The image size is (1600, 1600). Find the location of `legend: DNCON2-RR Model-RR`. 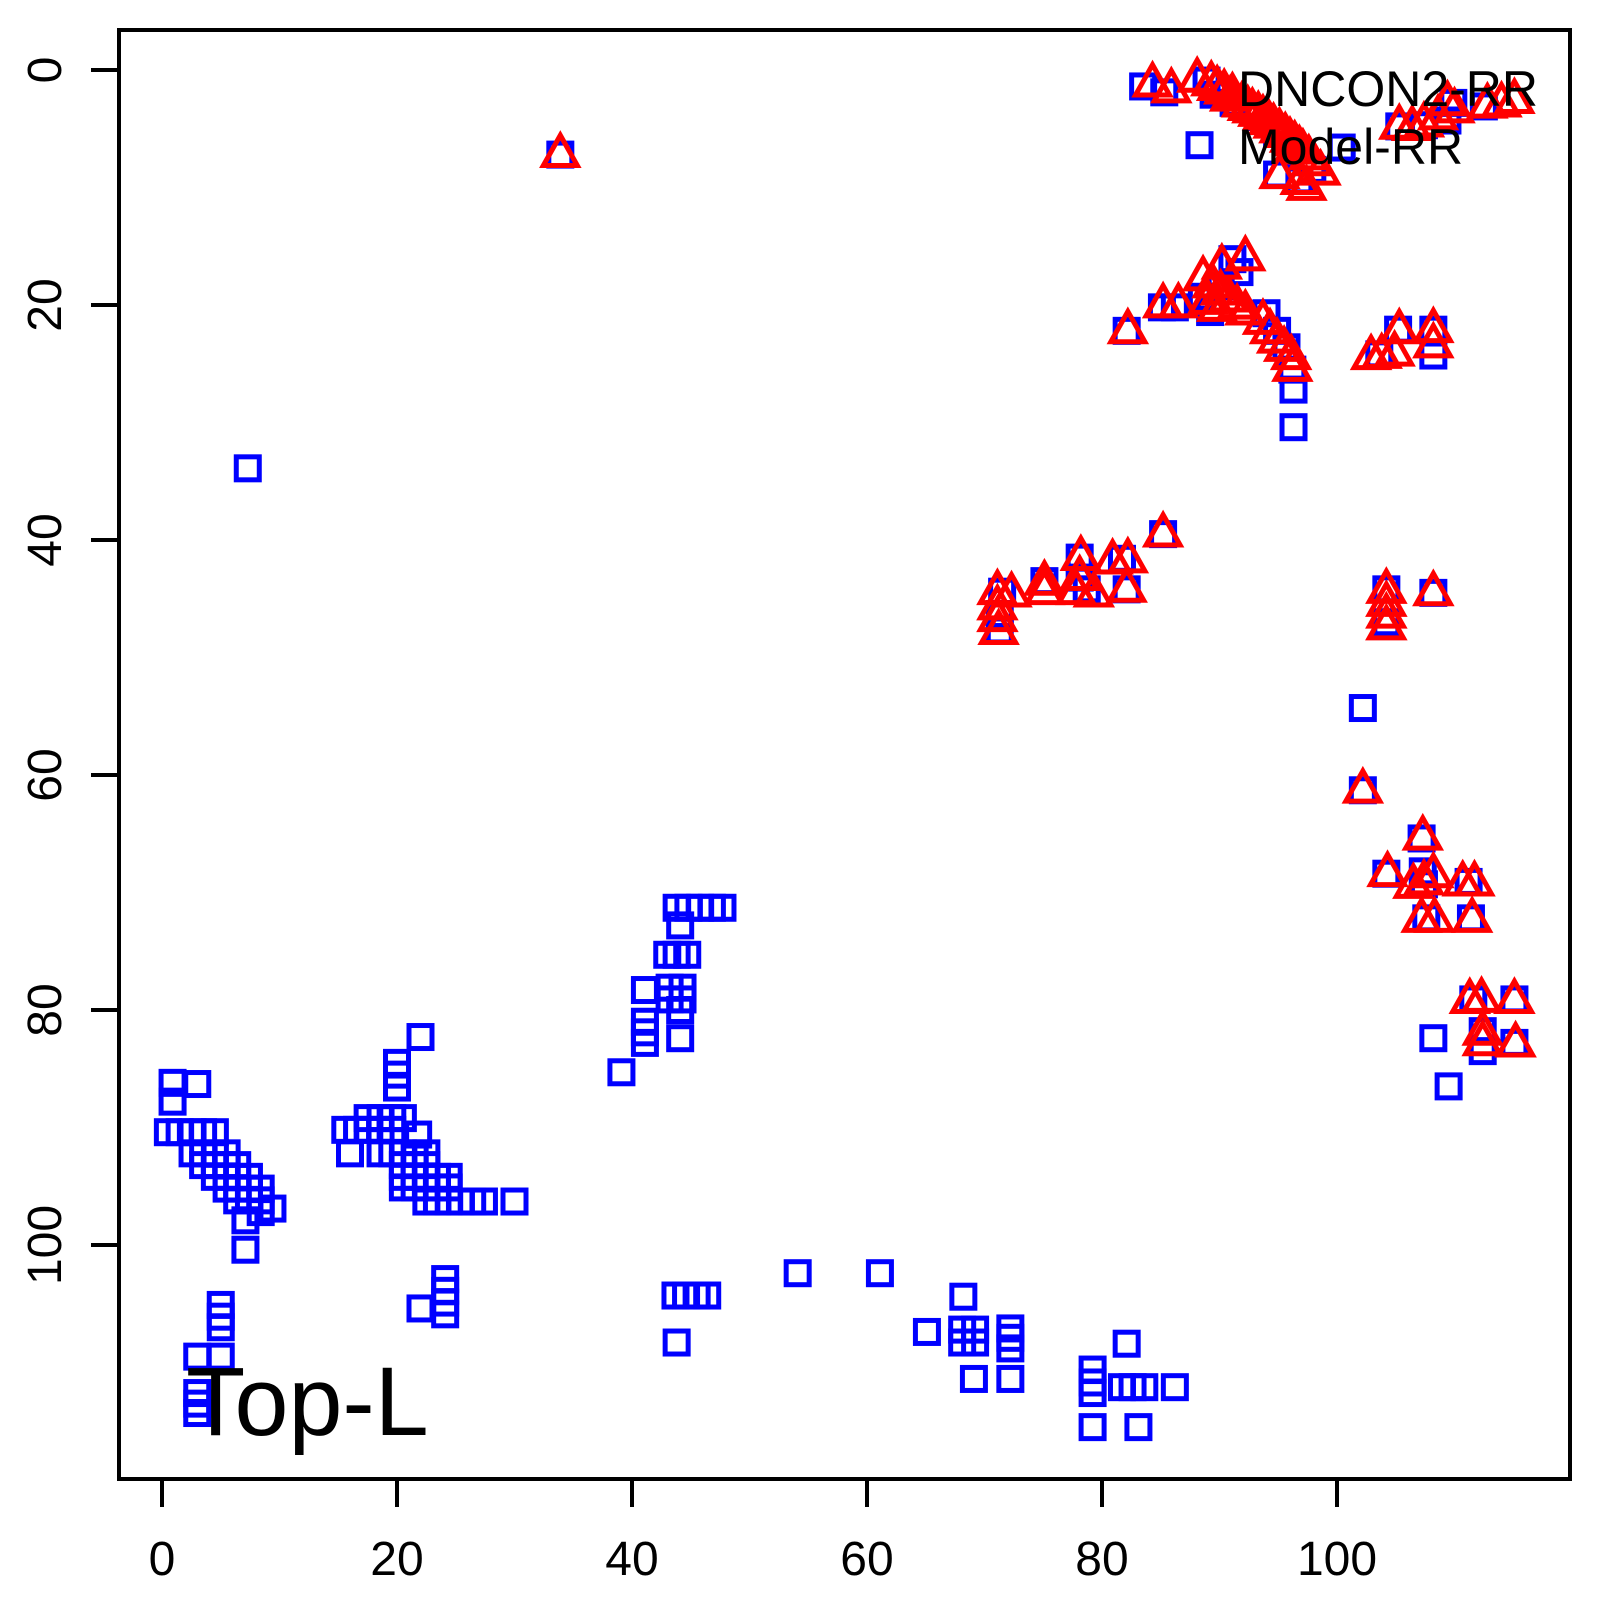

legend: DNCON2-RR Model-RR is located at coordinates (1388, 118).